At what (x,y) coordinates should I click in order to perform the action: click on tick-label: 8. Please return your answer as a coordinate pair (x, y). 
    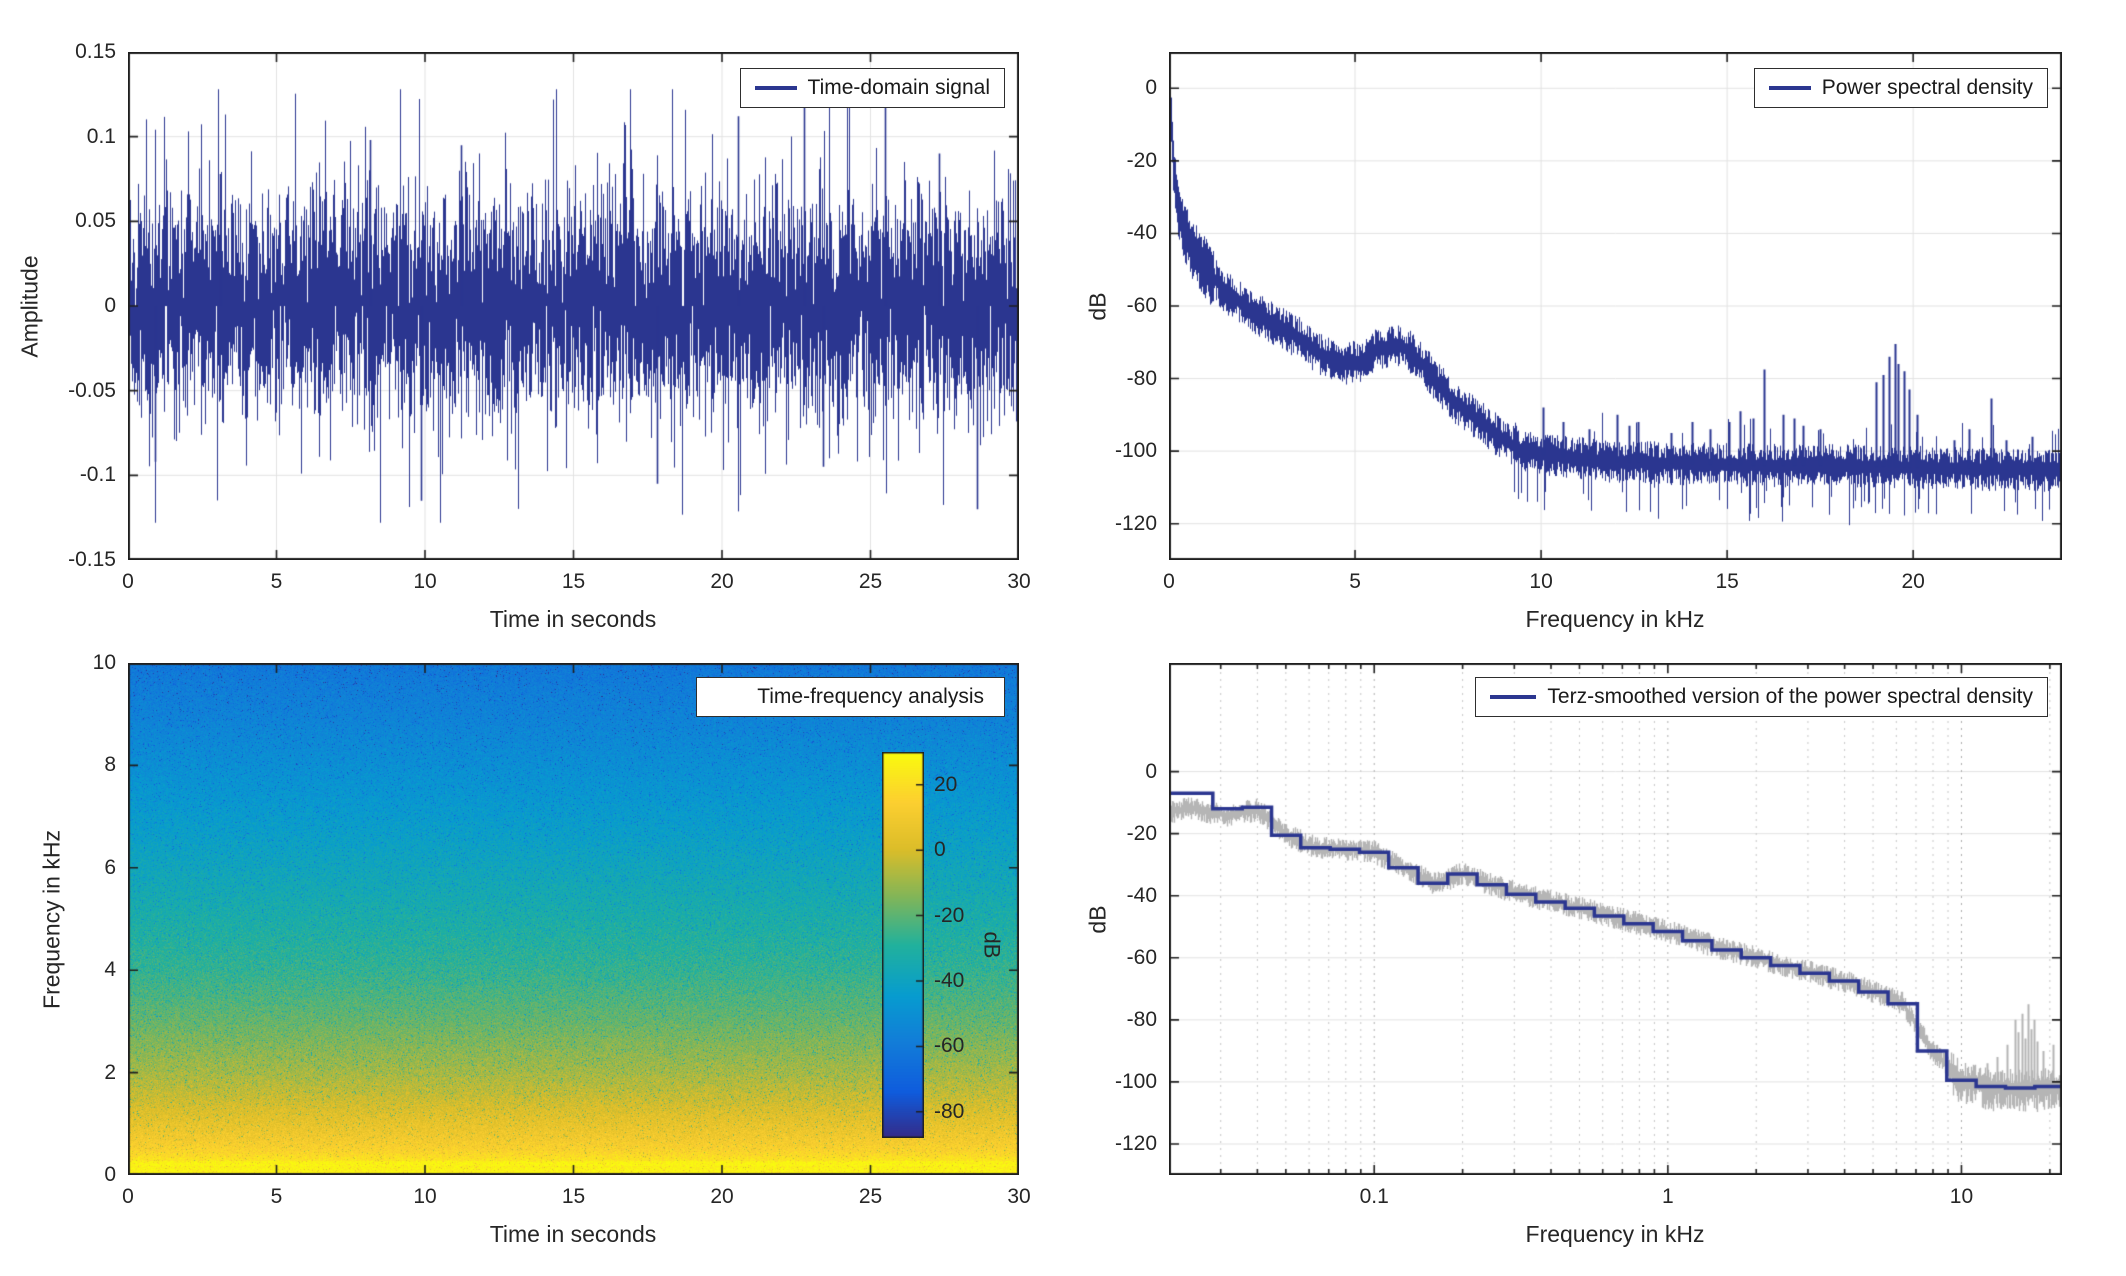
    Looking at the image, I should click on (110, 765).